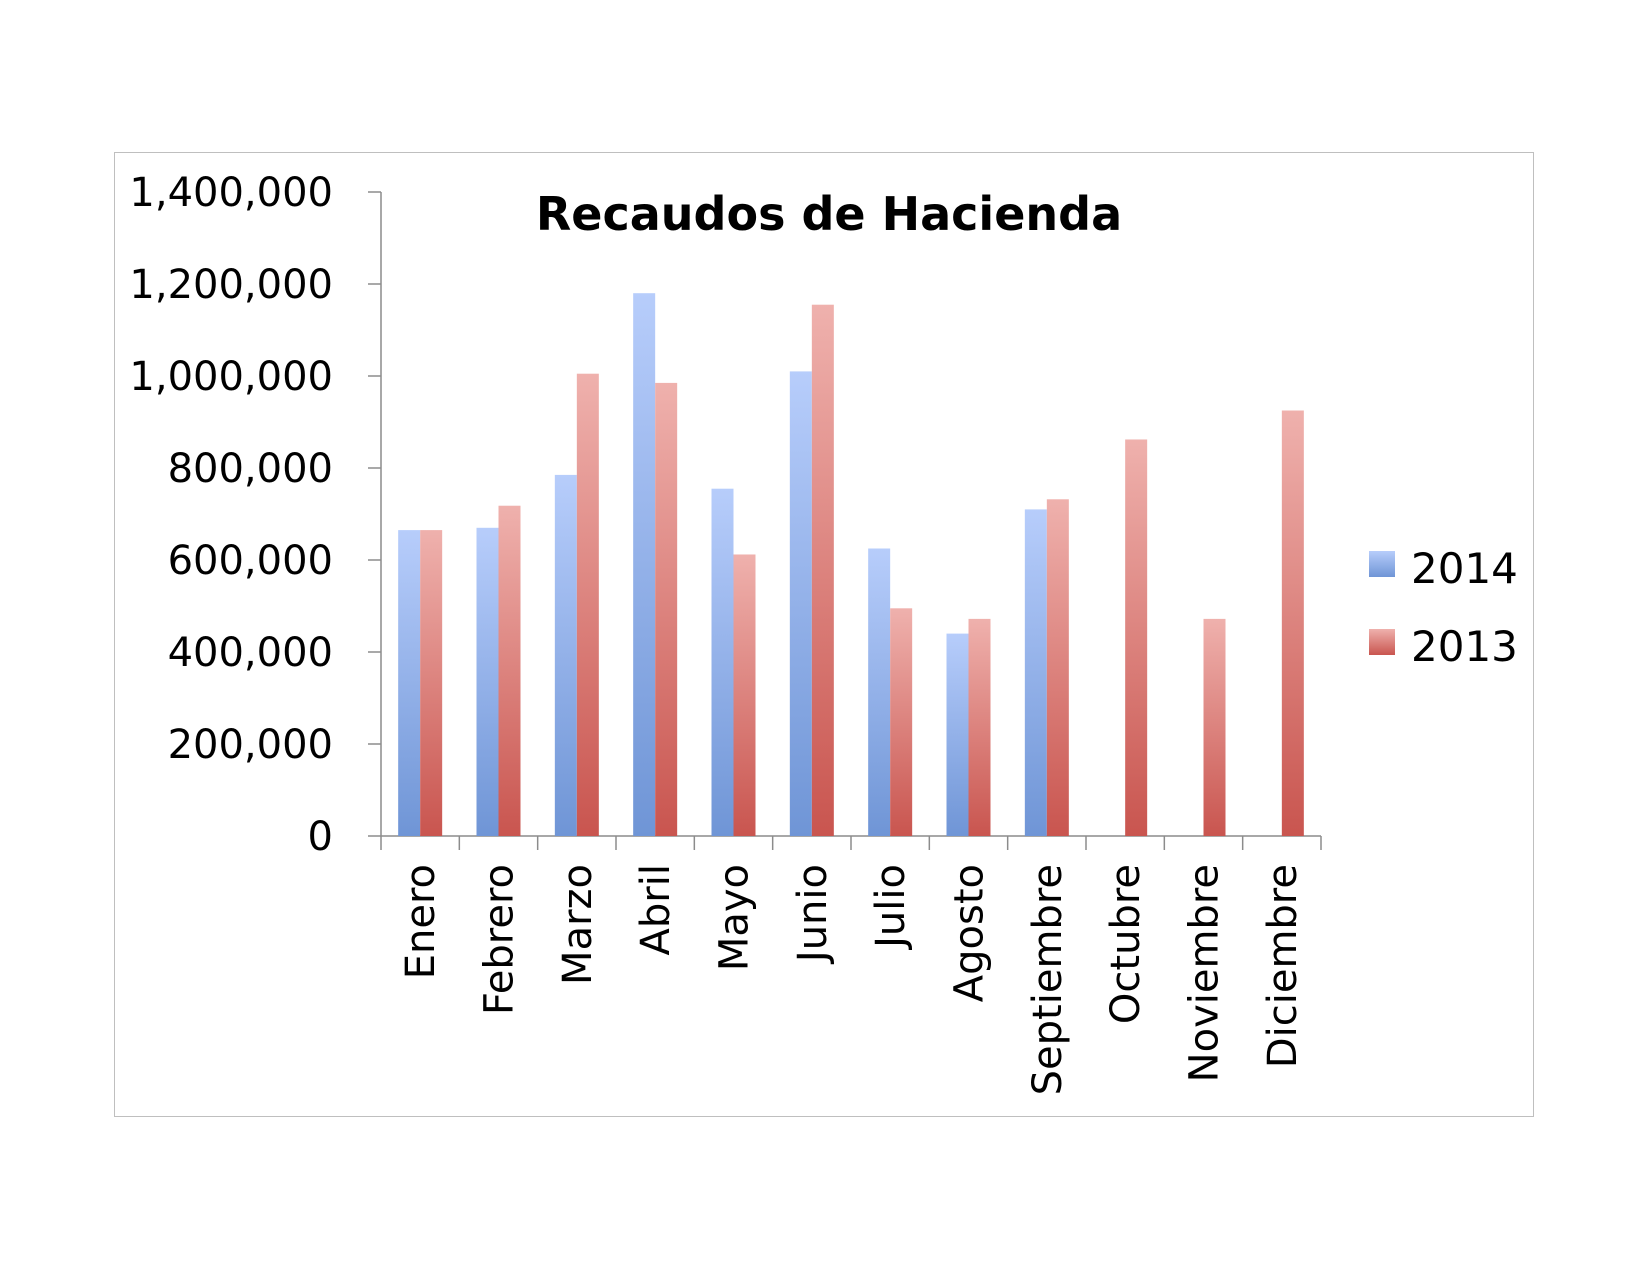  Describe the element at coordinates (1057, 667) in the screenshot. I see `bar-2013-septiembre` at that location.